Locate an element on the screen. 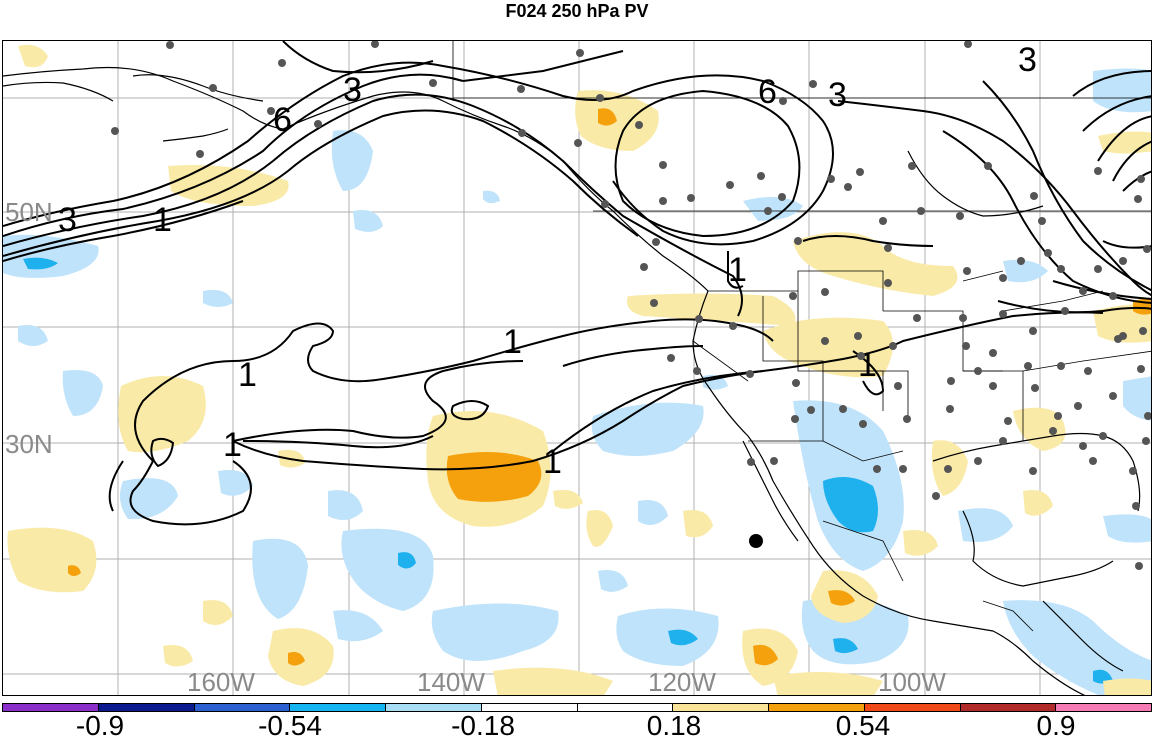 The width and height of the screenshot is (1154, 742). chart-title: F024 250 hPa PV is located at coordinates (577, 11).